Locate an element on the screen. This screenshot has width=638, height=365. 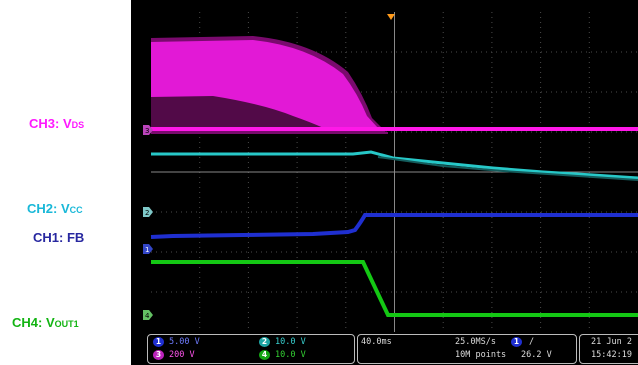
ch4-label: CH4: VOUT1 is located at coordinates (45, 322).